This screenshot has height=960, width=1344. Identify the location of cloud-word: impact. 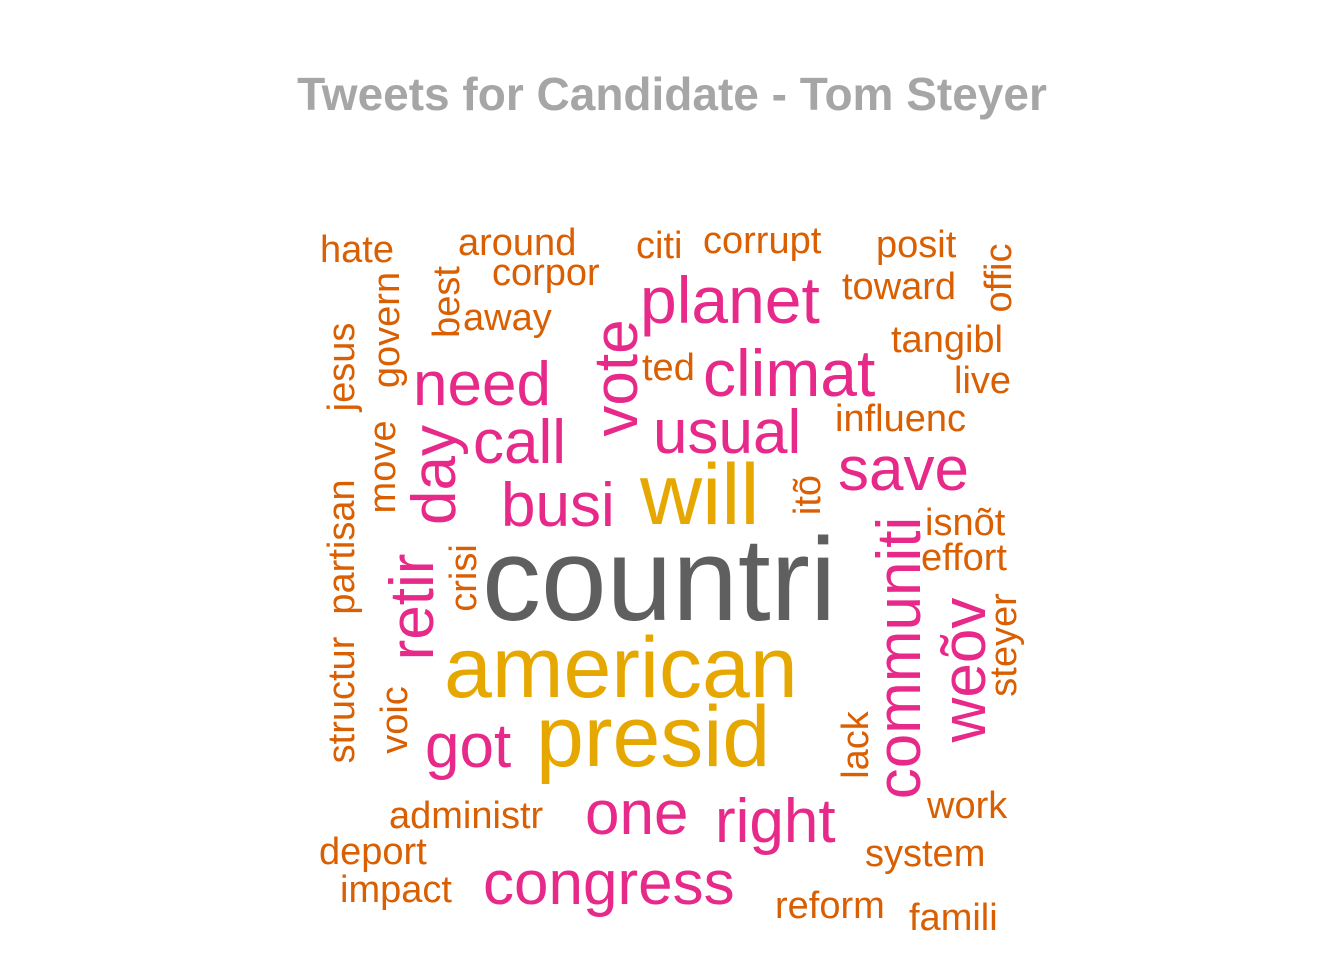
(396, 890).